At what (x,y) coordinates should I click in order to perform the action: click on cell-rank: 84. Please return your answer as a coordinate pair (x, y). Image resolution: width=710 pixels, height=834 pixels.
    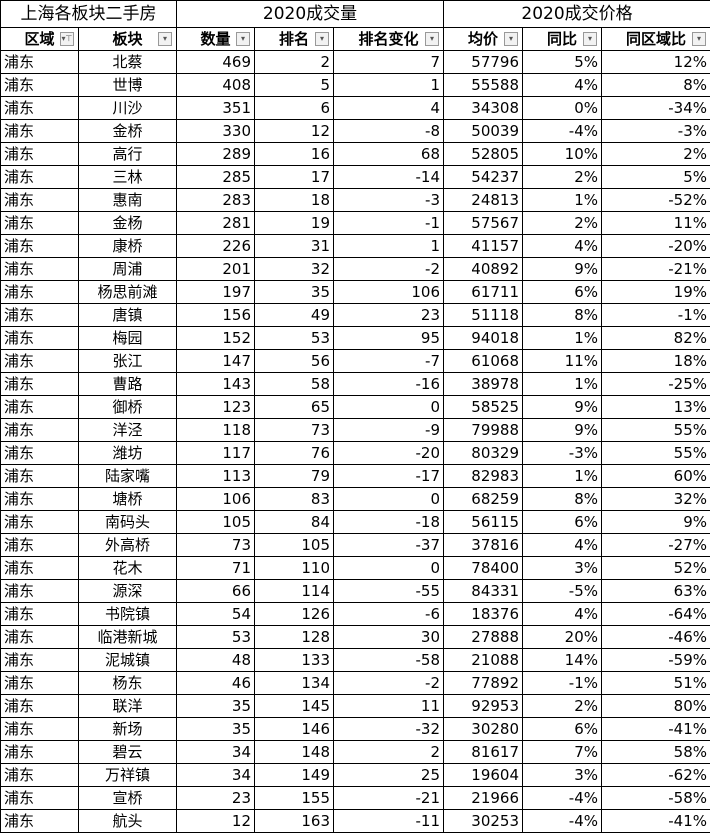
    Looking at the image, I should click on (294, 522).